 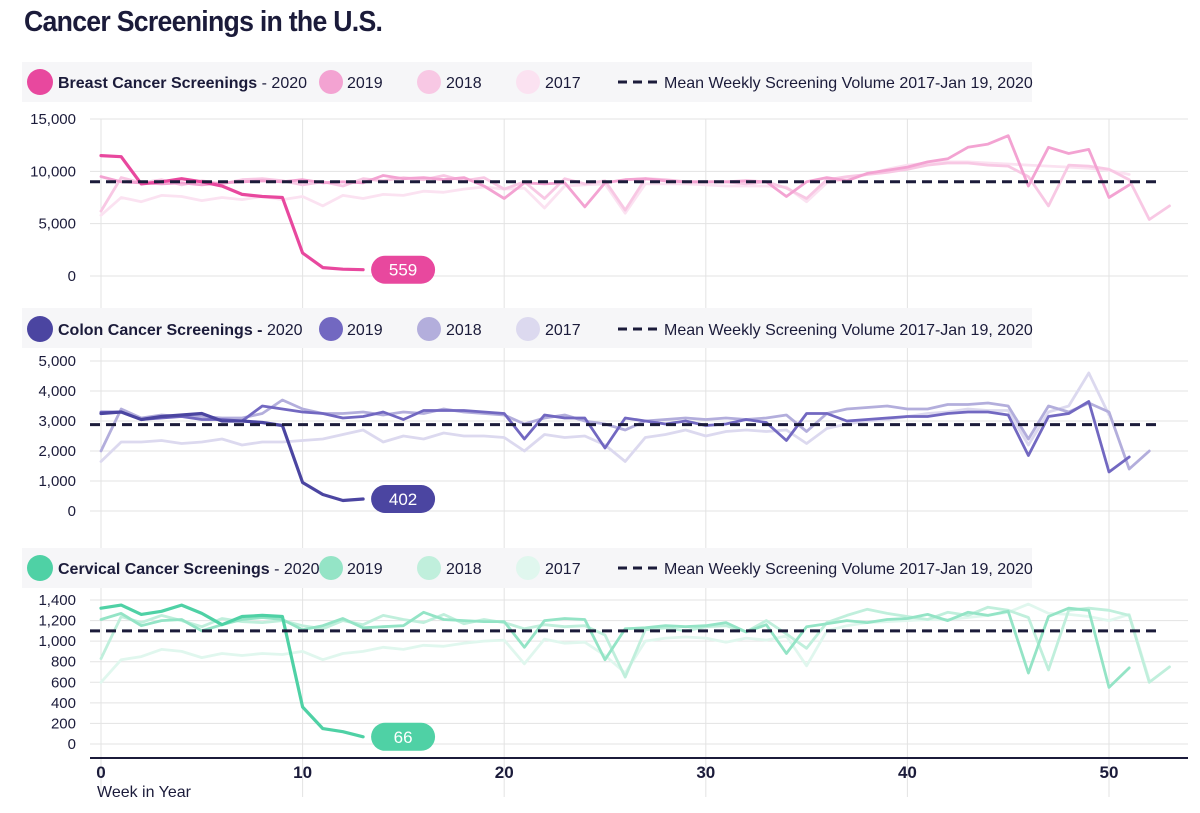 What do you see at coordinates (57, 621) in the screenshot?
I see `y-tick-label: 1,200` at bounding box center [57, 621].